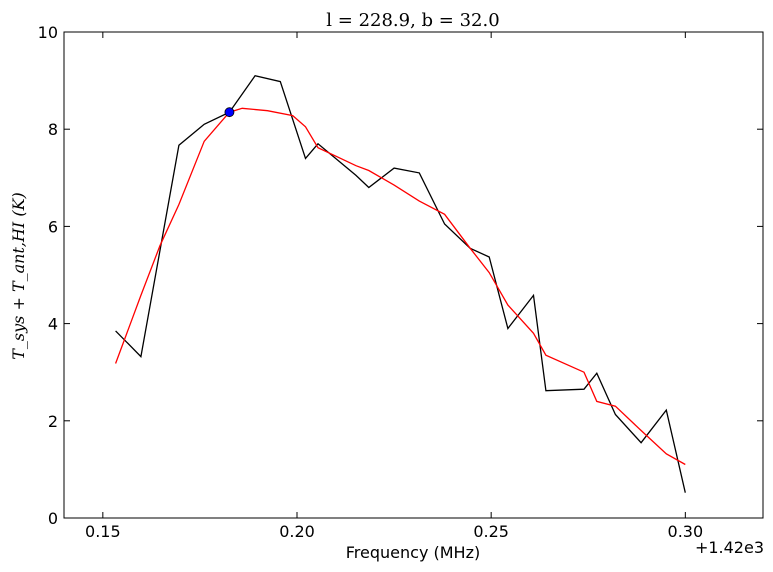 This screenshot has height=572, width=773. What do you see at coordinates (53, 226) in the screenshot?
I see `y-tick-label: 6` at bounding box center [53, 226].